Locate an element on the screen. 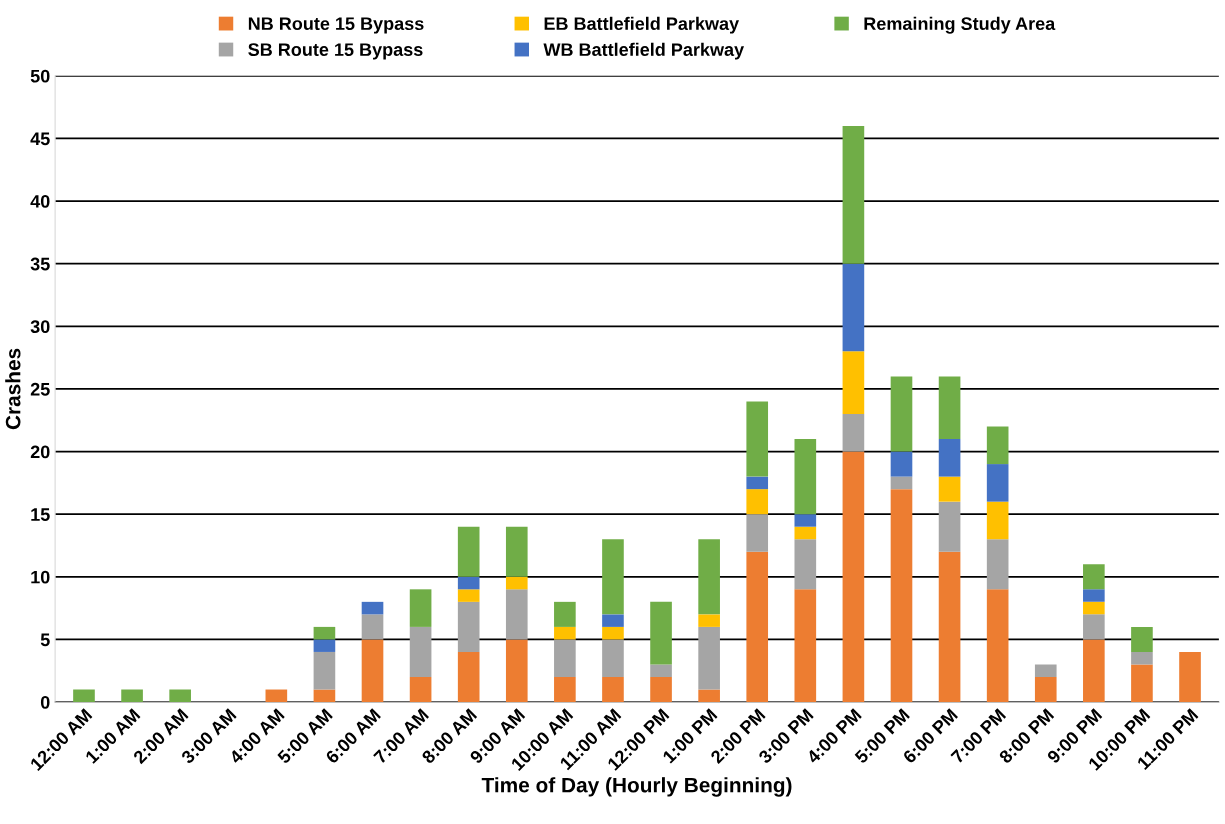  legend-label: SB Route 15 Bypass is located at coordinates (335, 51).